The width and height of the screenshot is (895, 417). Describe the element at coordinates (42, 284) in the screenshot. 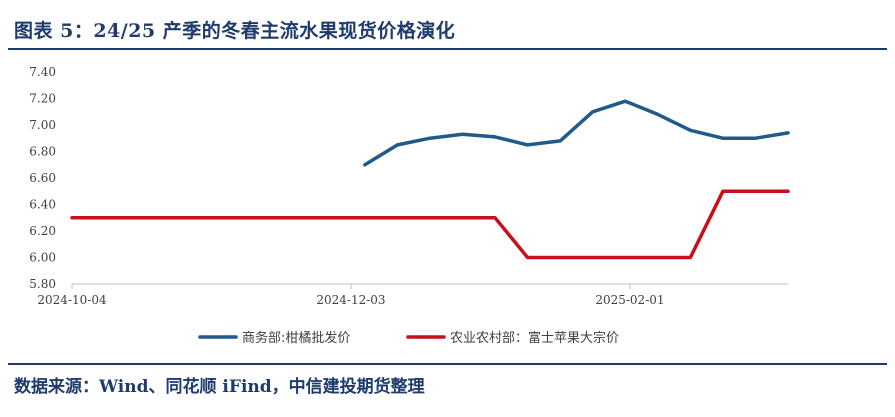

I see `y-tick-label: 5.80` at that location.